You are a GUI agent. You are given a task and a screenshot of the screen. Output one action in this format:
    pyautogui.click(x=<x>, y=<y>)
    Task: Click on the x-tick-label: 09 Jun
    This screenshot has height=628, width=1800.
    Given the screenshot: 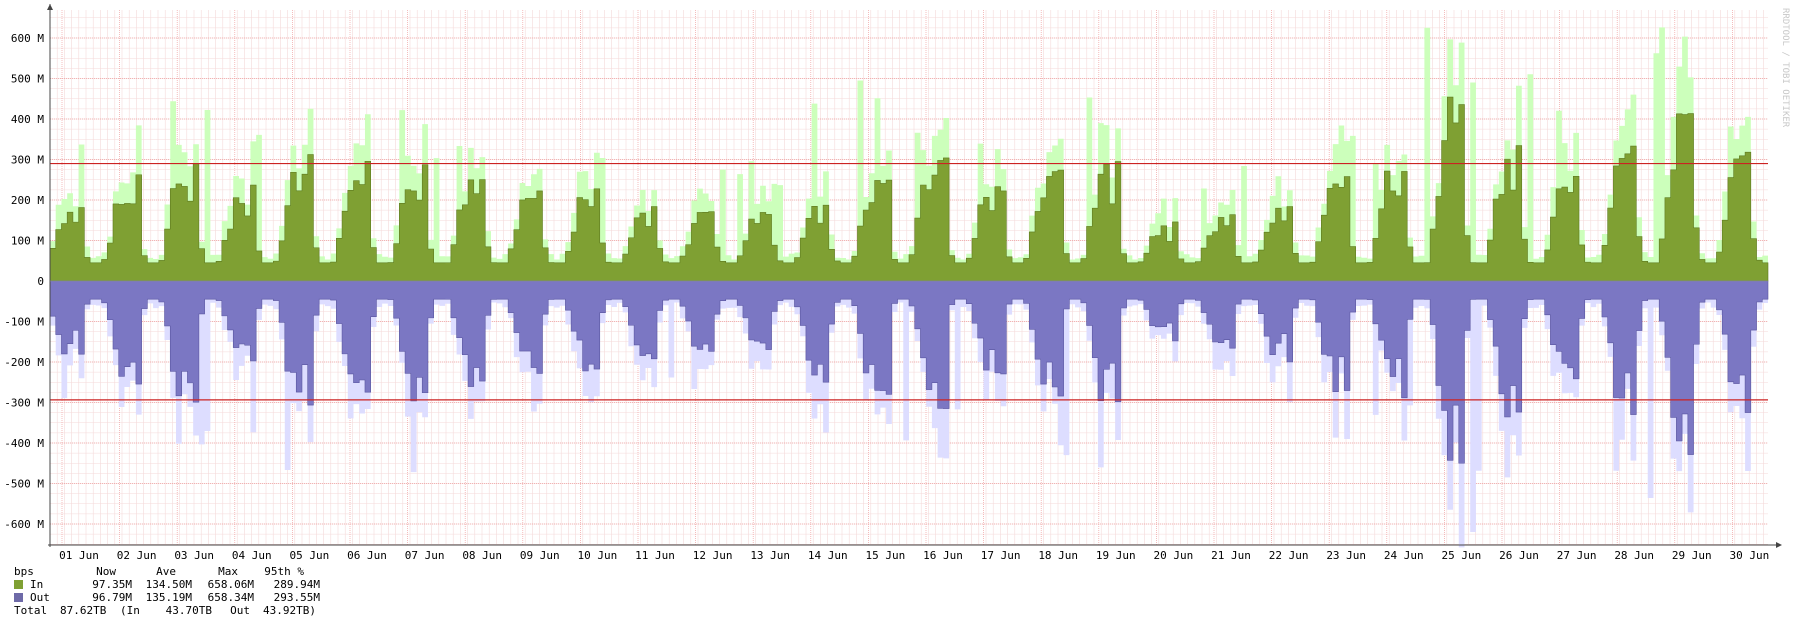 What is the action you would take?
    pyautogui.click(x=540, y=554)
    